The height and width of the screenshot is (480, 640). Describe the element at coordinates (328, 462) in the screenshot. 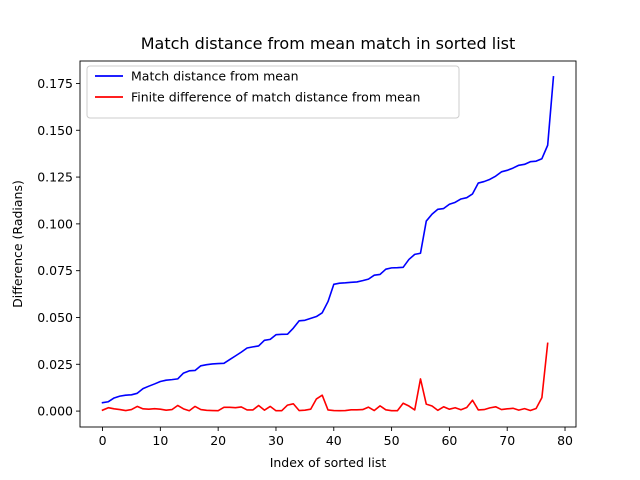

I see `x-axis-label: Index of sorted list` at that location.